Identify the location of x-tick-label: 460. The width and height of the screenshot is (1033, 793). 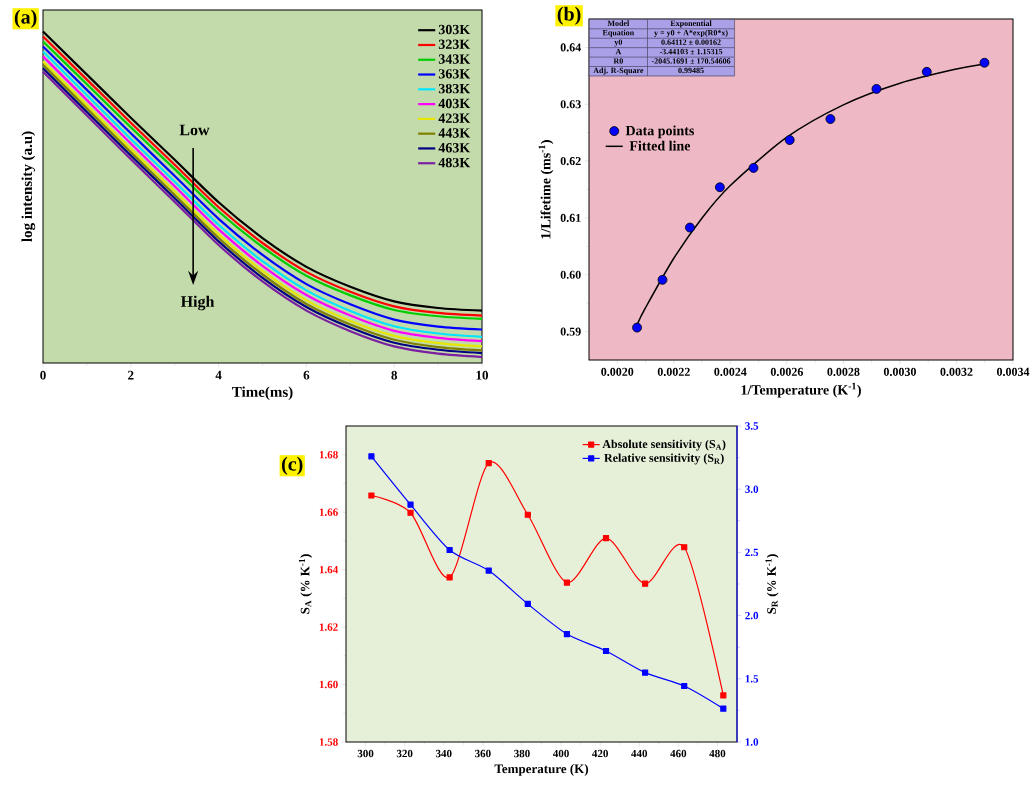
(678, 753).